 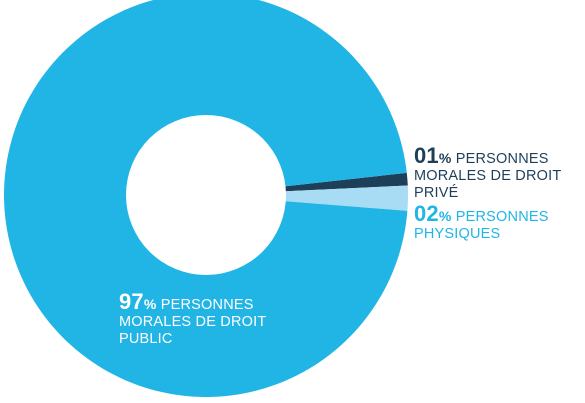 What do you see at coordinates (445, 216) in the screenshot?
I see `physical-percent-sign: %` at bounding box center [445, 216].